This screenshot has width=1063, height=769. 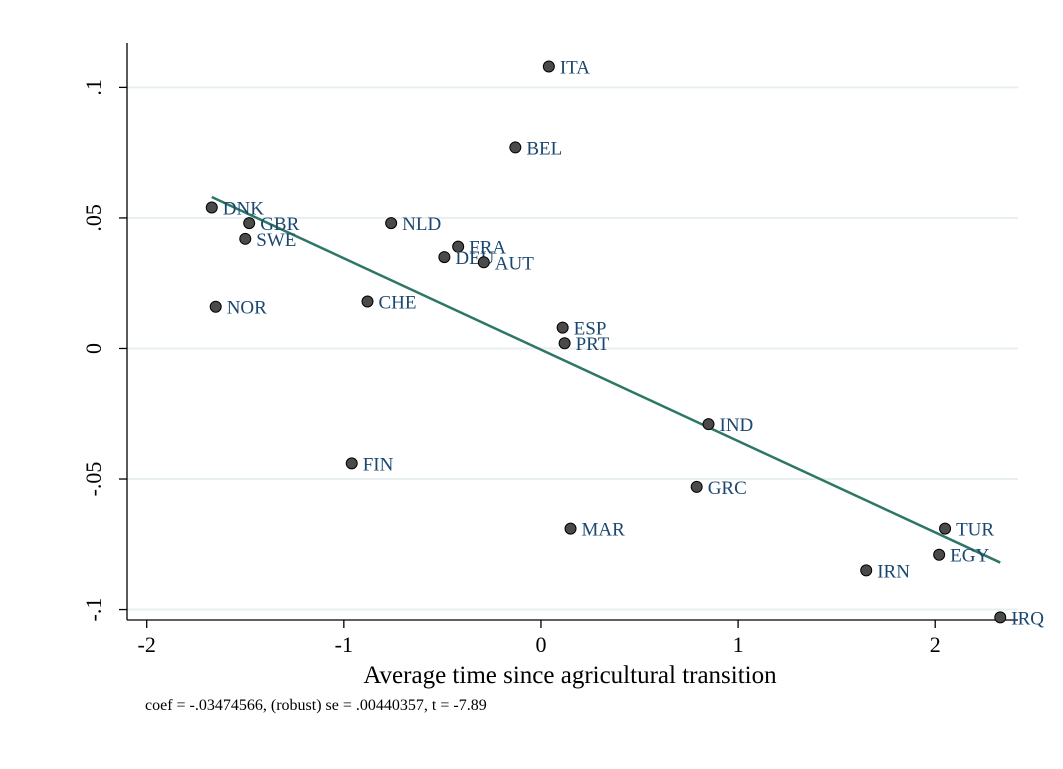 What do you see at coordinates (93, 610) in the screenshot?
I see `y-tick-label: -.1` at bounding box center [93, 610].